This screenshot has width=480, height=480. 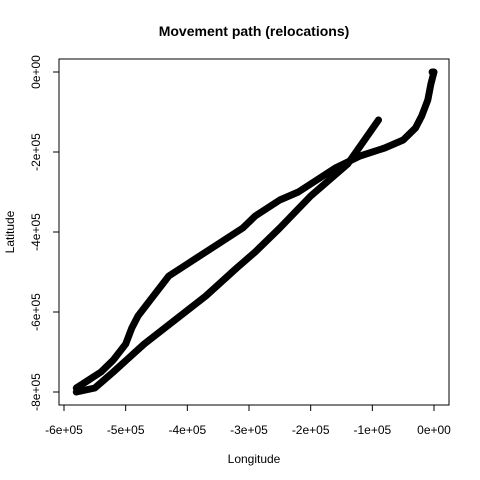 I want to click on y-tick-label: -2e+05, so click(x=36, y=152).